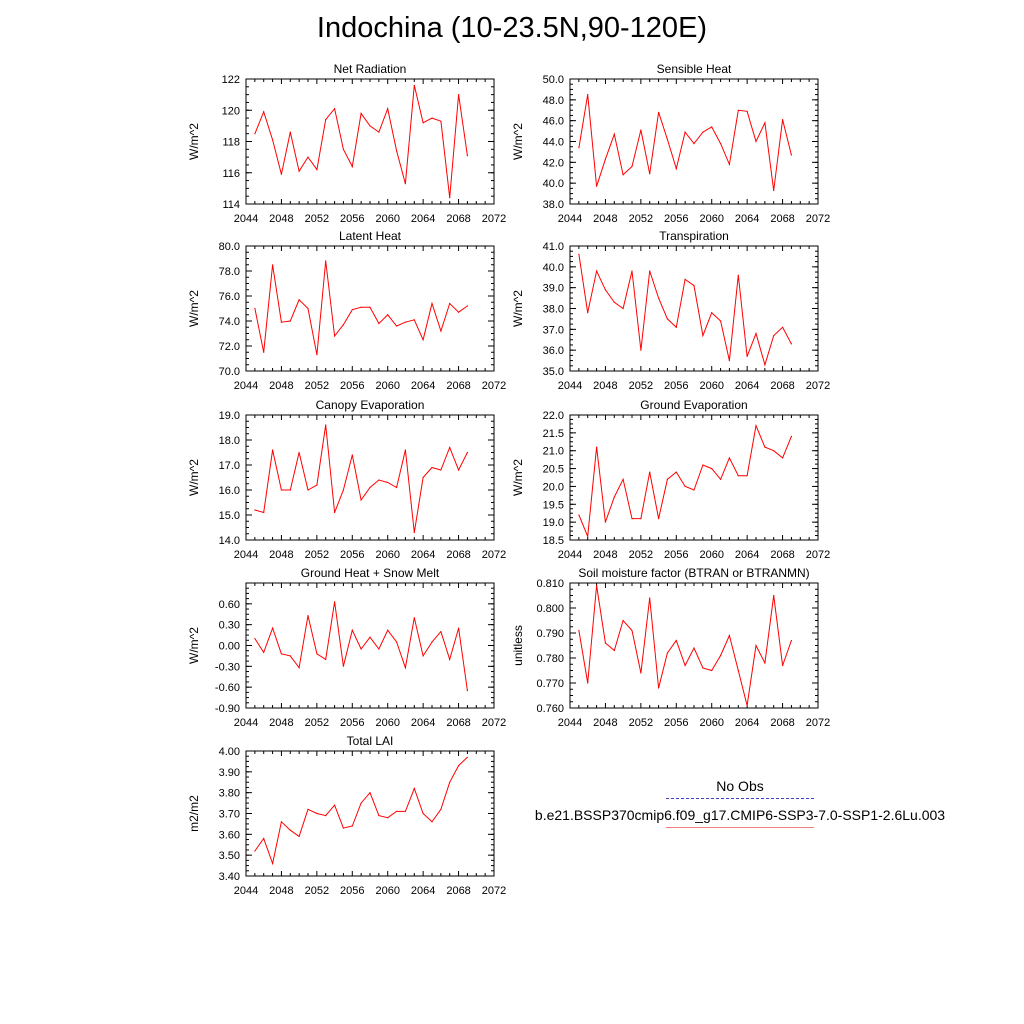  What do you see at coordinates (553, 505) in the screenshot?
I see `y-tick-label: 19.5` at bounding box center [553, 505].